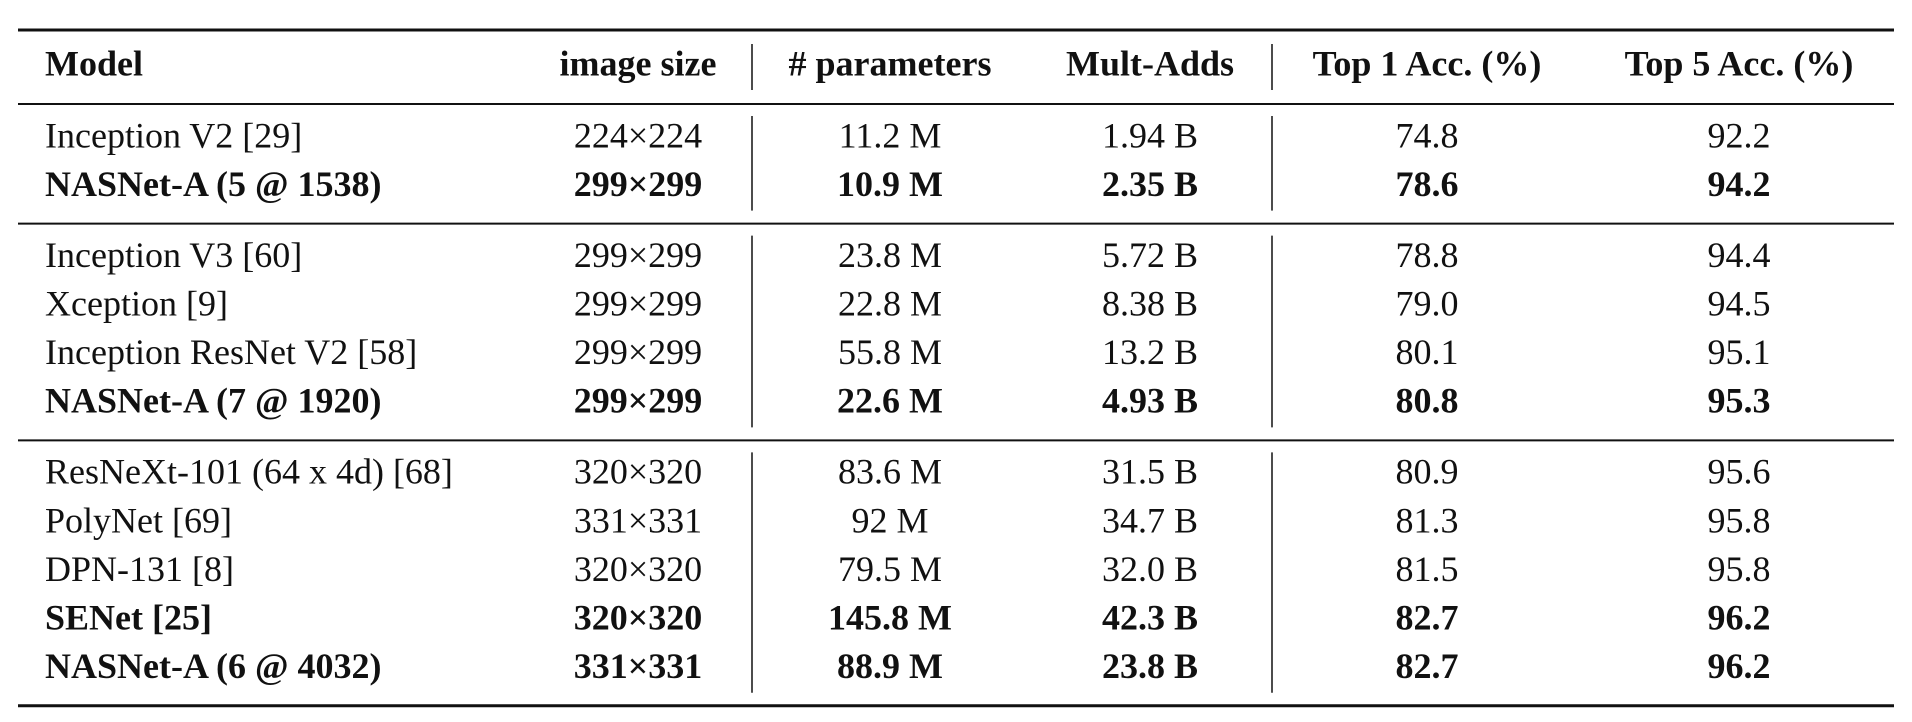 The width and height of the screenshot is (1912, 722). Describe the element at coordinates (890, 135) in the screenshot. I see `value-cell: 11.2 M` at that location.